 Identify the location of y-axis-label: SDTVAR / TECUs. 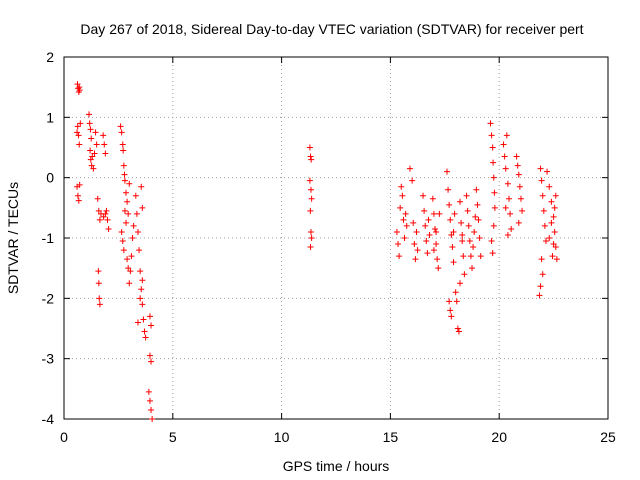
(13, 238).